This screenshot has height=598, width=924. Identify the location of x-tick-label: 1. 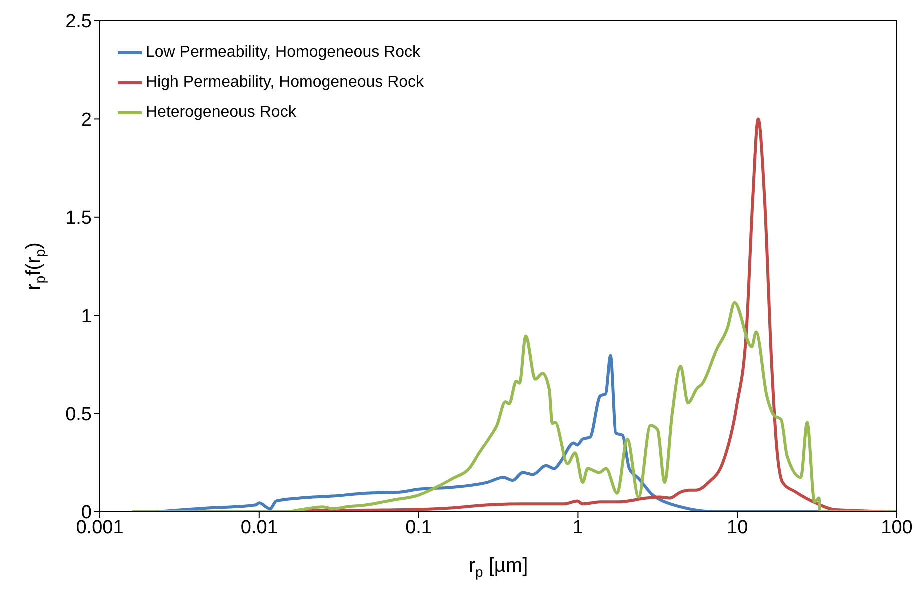
(578, 527).